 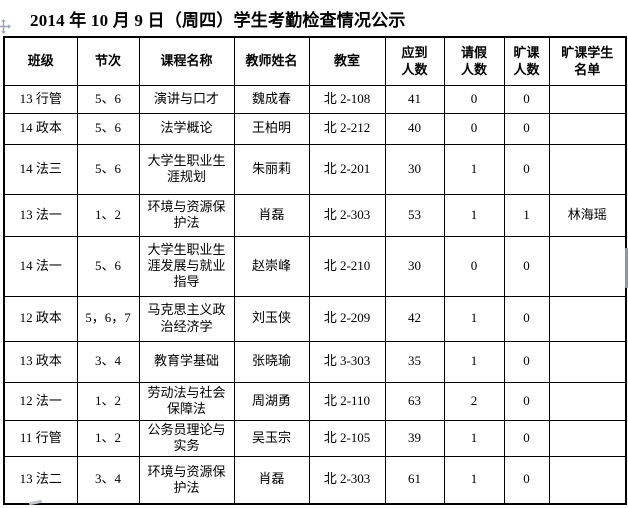 What do you see at coordinates (108, 318) in the screenshot?
I see `period-cell: 5，6，7` at bounding box center [108, 318].